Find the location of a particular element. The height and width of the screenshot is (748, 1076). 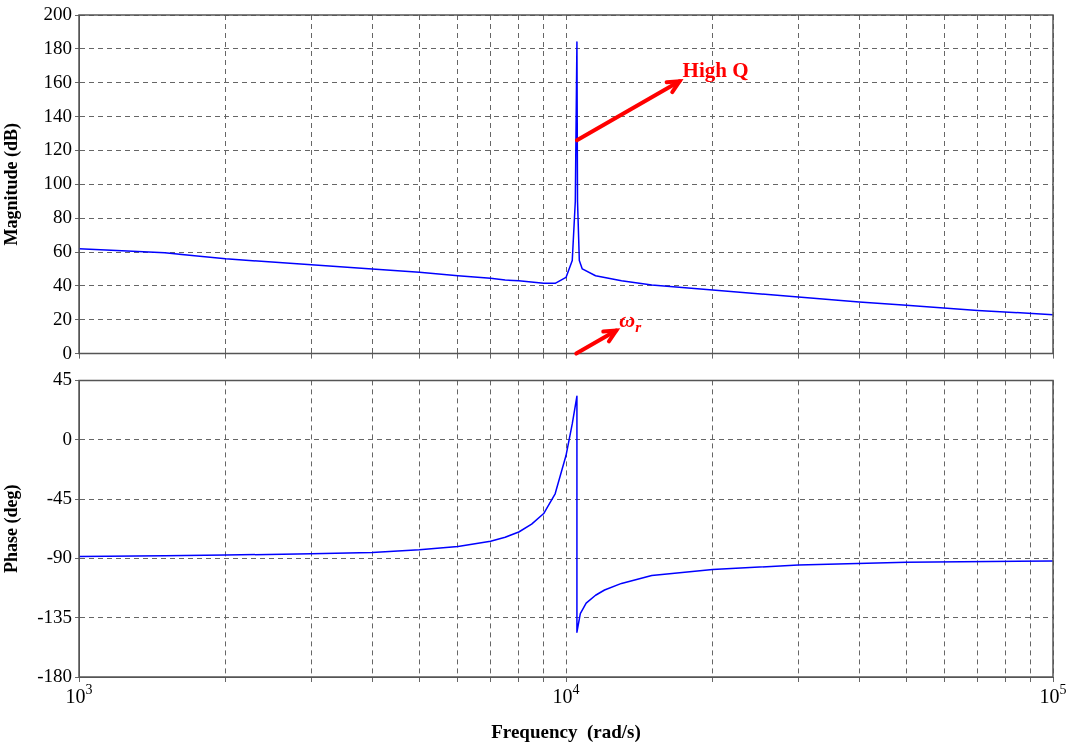

y-tick-label: 80 is located at coordinates (62, 217).